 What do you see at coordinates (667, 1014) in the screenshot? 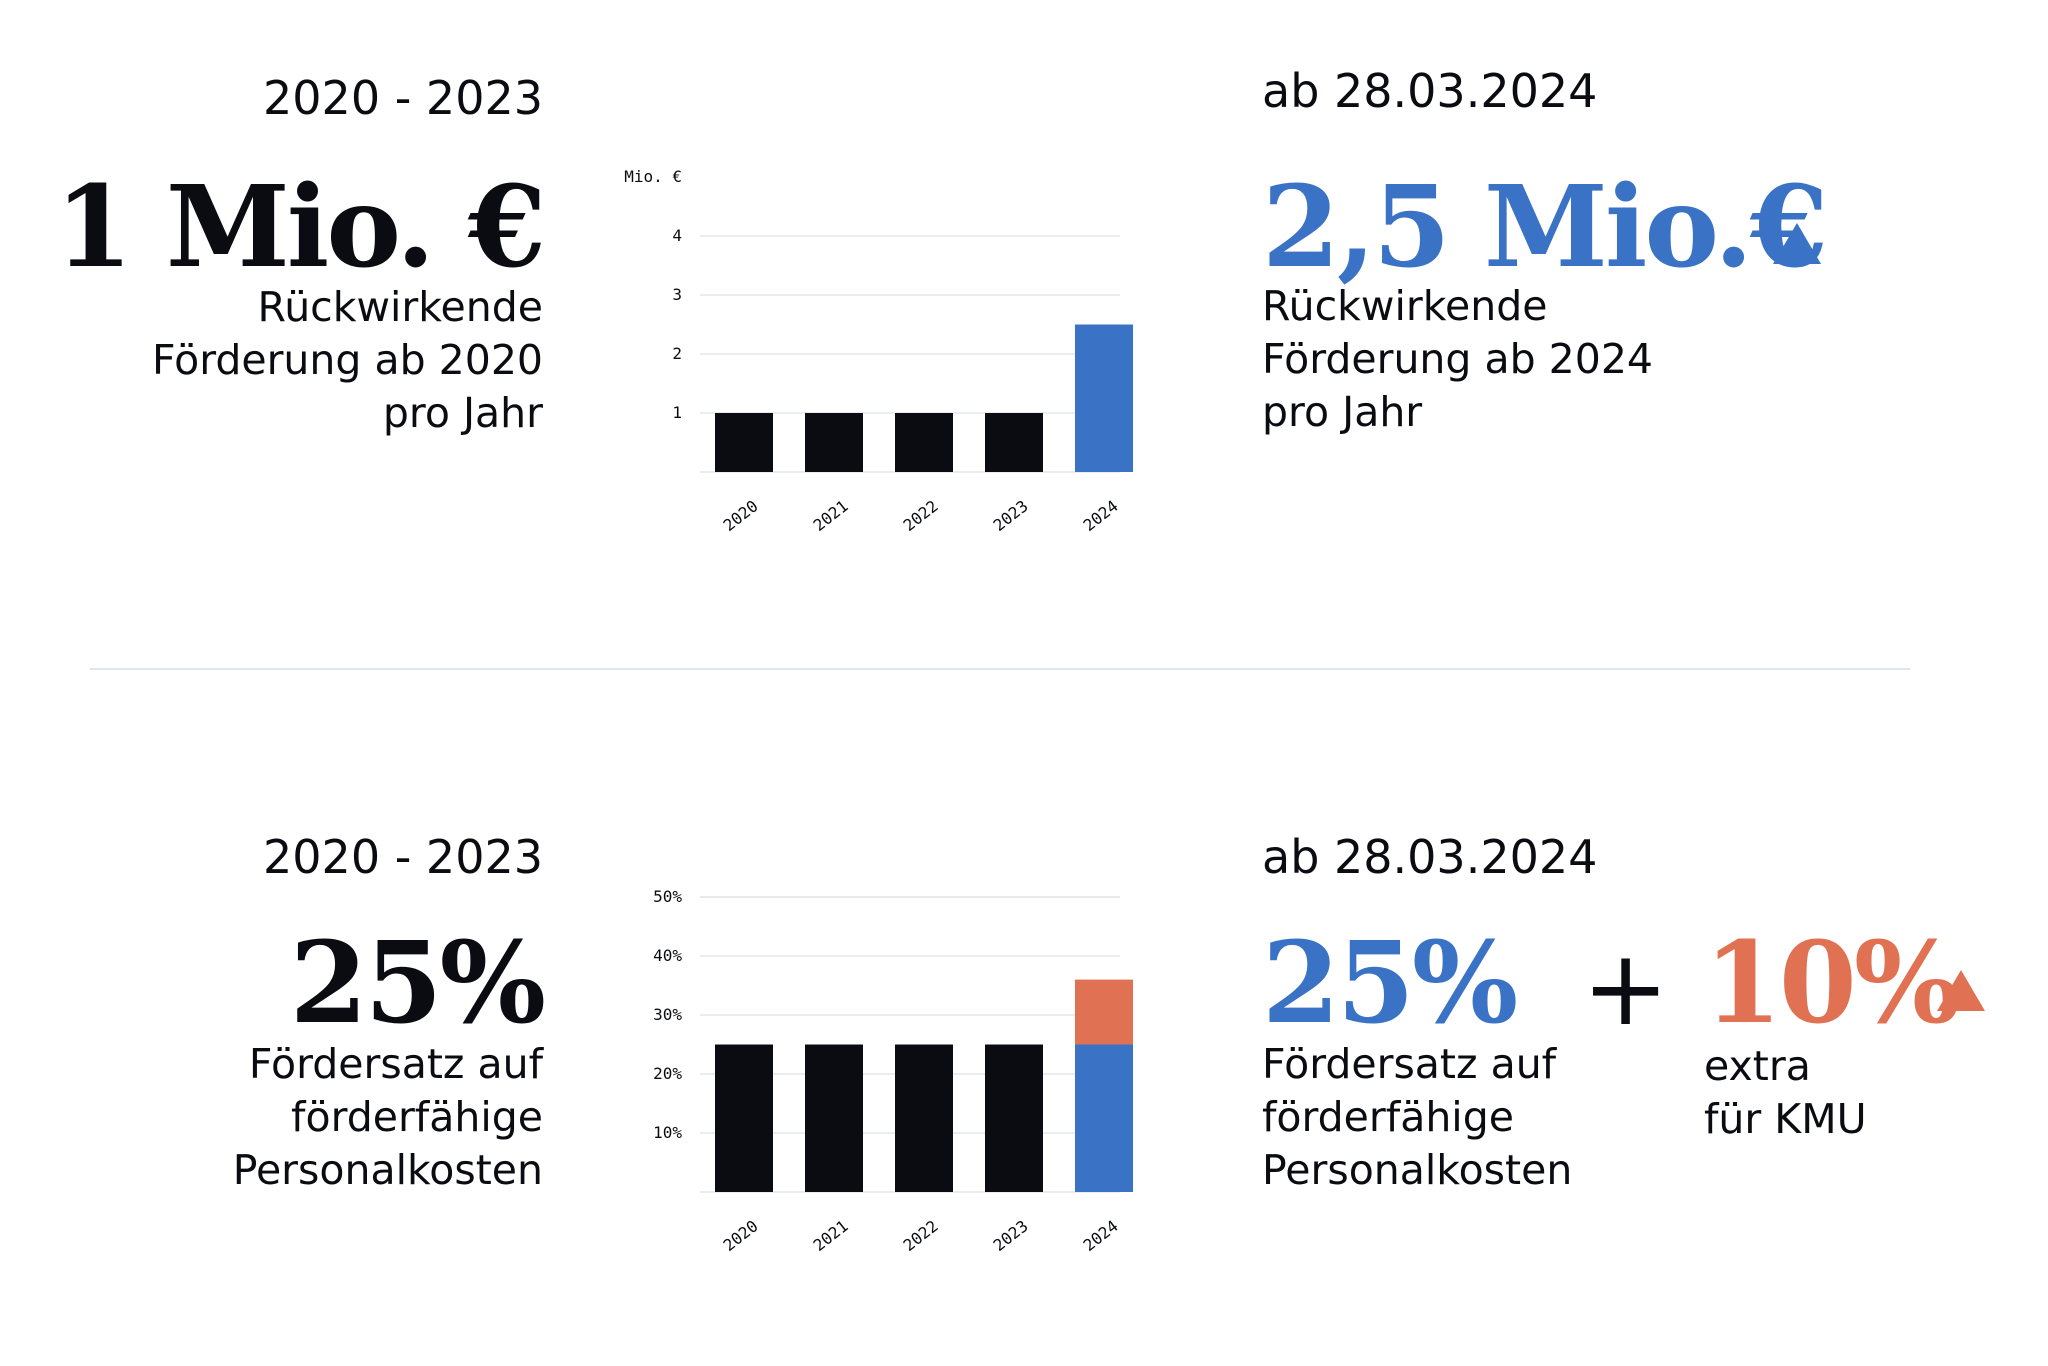
I see `y-tick-label: 30%` at bounding box center [667, 1014].